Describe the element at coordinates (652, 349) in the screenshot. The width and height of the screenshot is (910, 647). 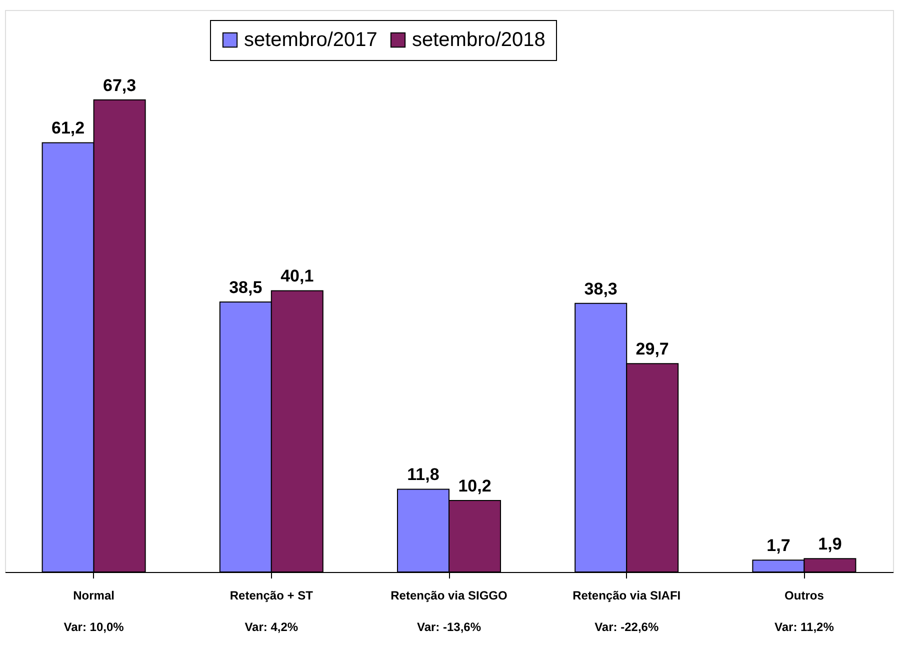
I see `data-label: 29,7` at that location.